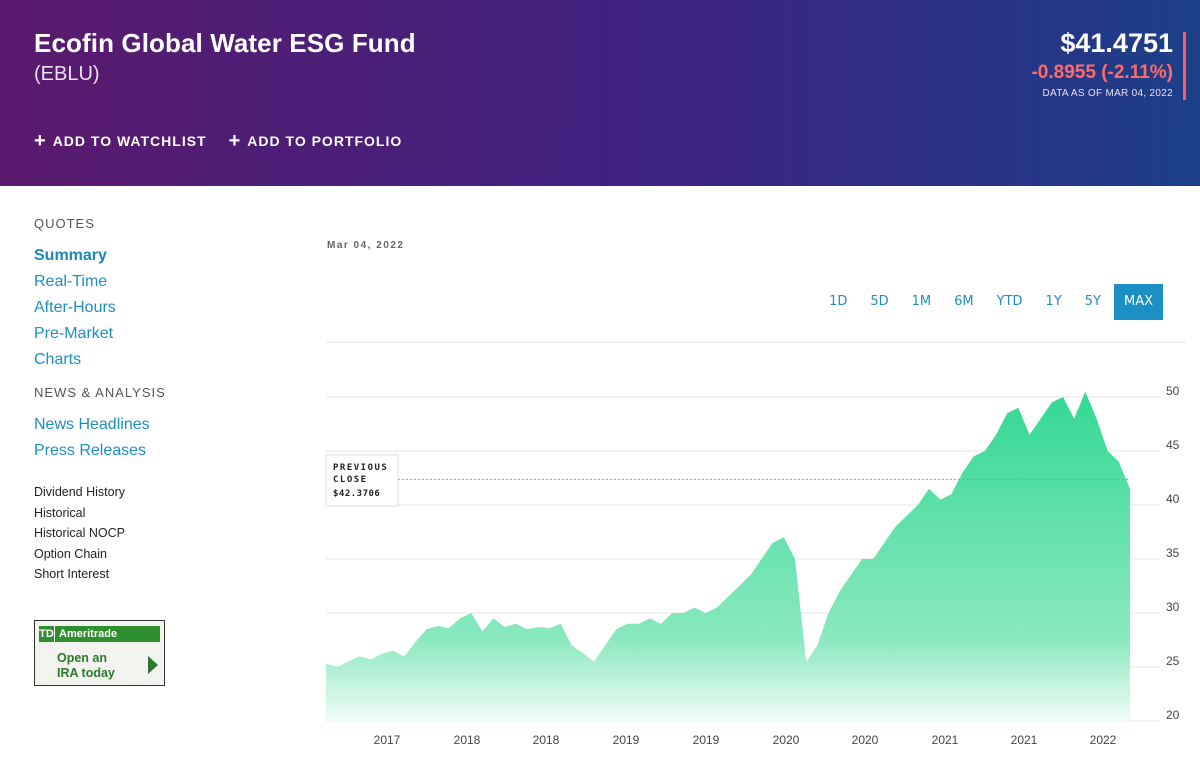  Describe the element at coordinates (71, 281) in the screenshot. I see `sidebar-link-real-time: Real-Time` at that location.